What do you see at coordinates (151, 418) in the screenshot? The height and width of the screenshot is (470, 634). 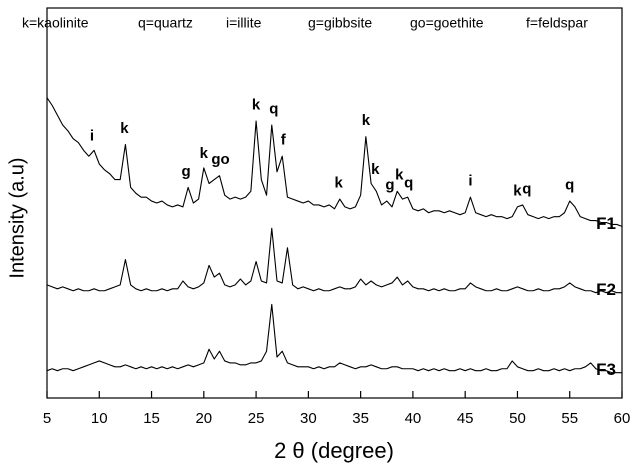 I see `x-tick-label: 15` at bounding box center [151, 418].